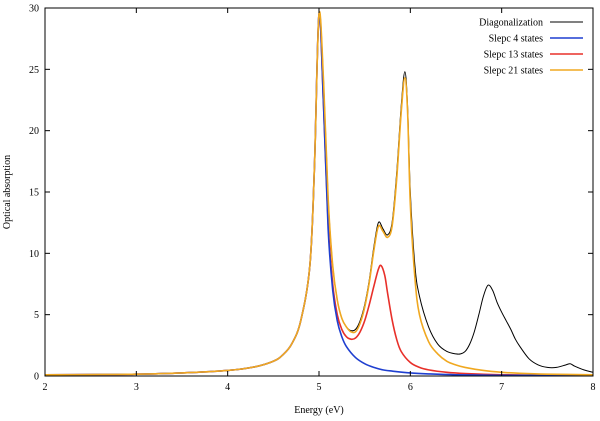 The width and height of the screenshot is (600, 421). I want to click on x-tick-label: 3, so click(136, 387).